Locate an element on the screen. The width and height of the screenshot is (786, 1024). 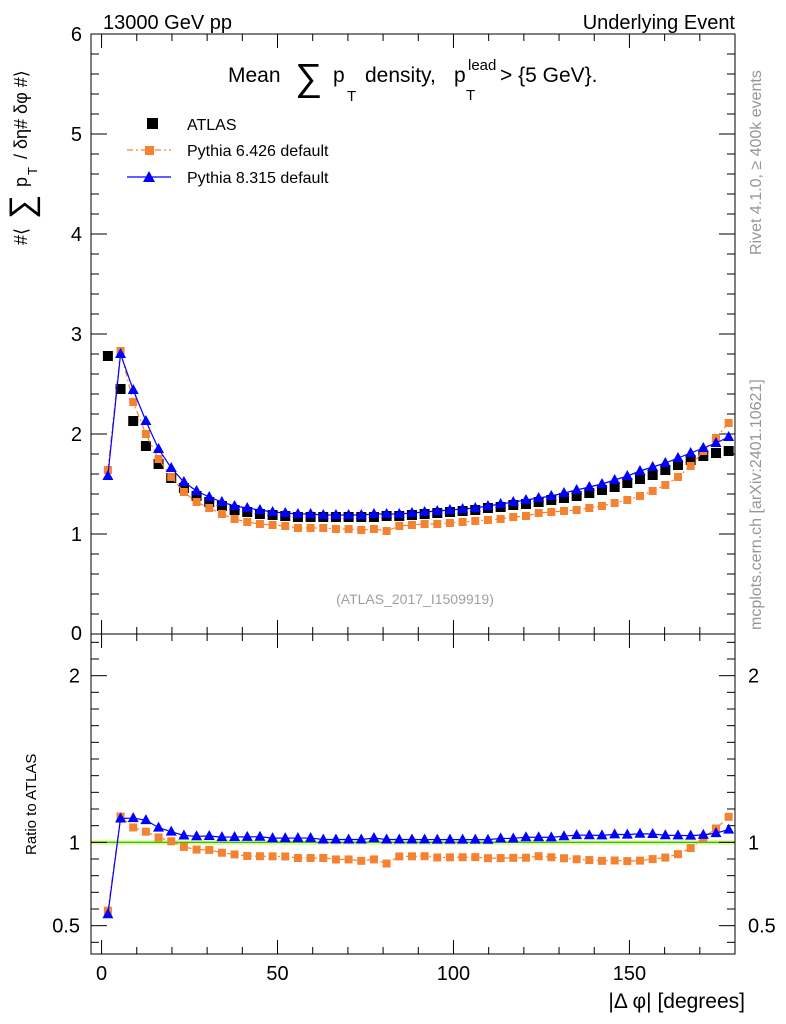
title-sup-lead: lead is located at coordinates (482, 65).